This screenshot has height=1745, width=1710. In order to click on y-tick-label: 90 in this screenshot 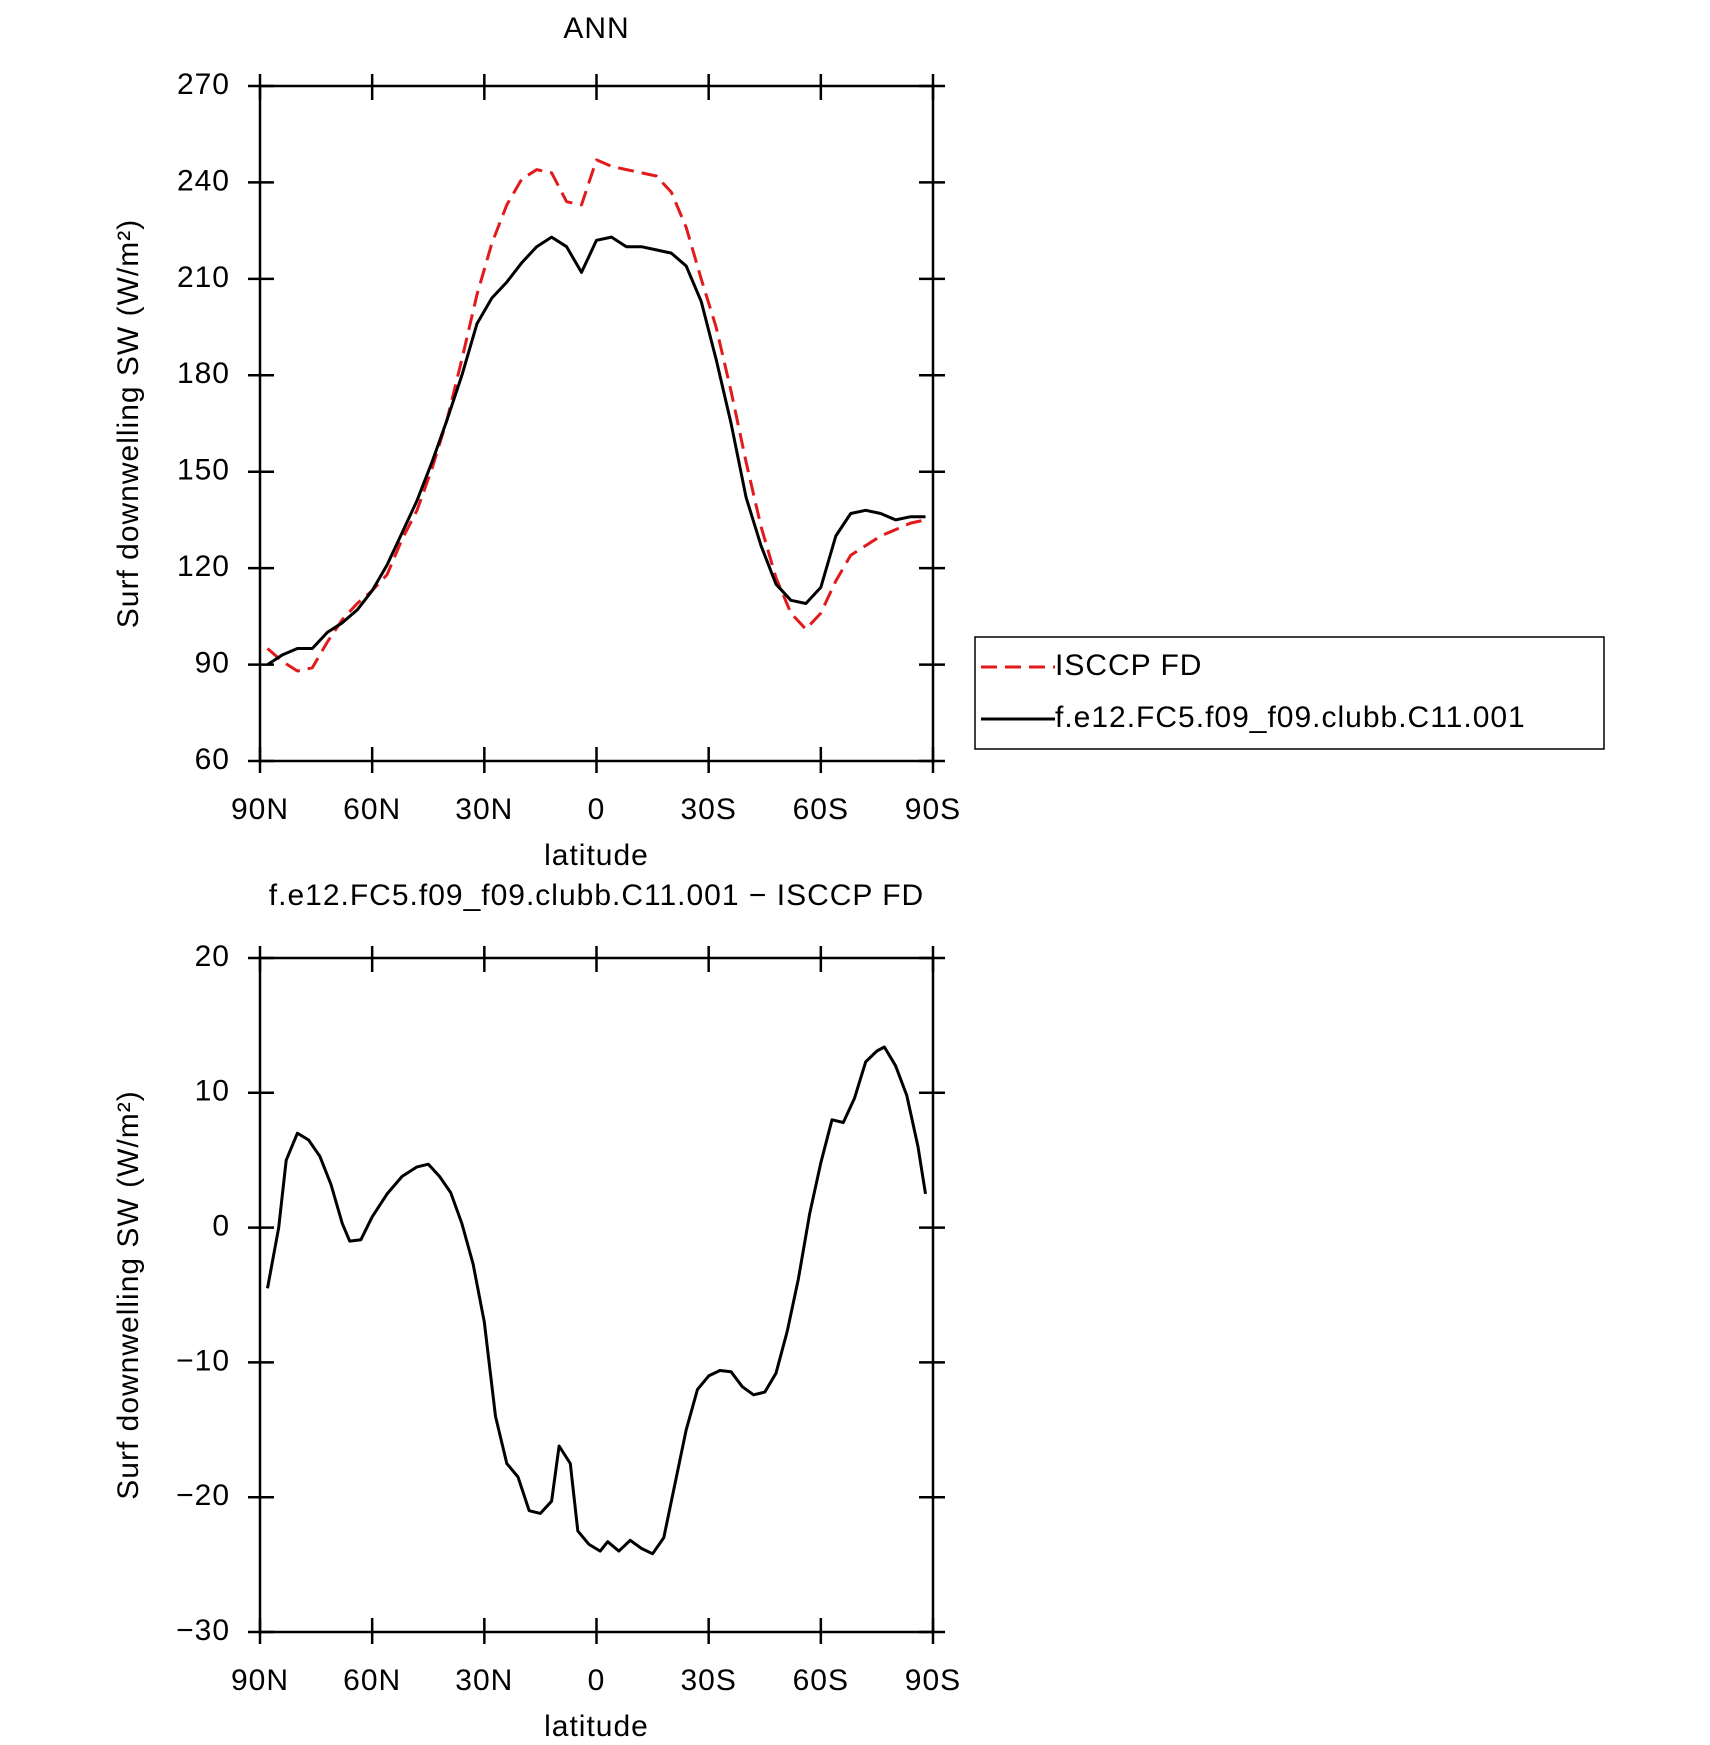, I will do `click(212, 662)`.